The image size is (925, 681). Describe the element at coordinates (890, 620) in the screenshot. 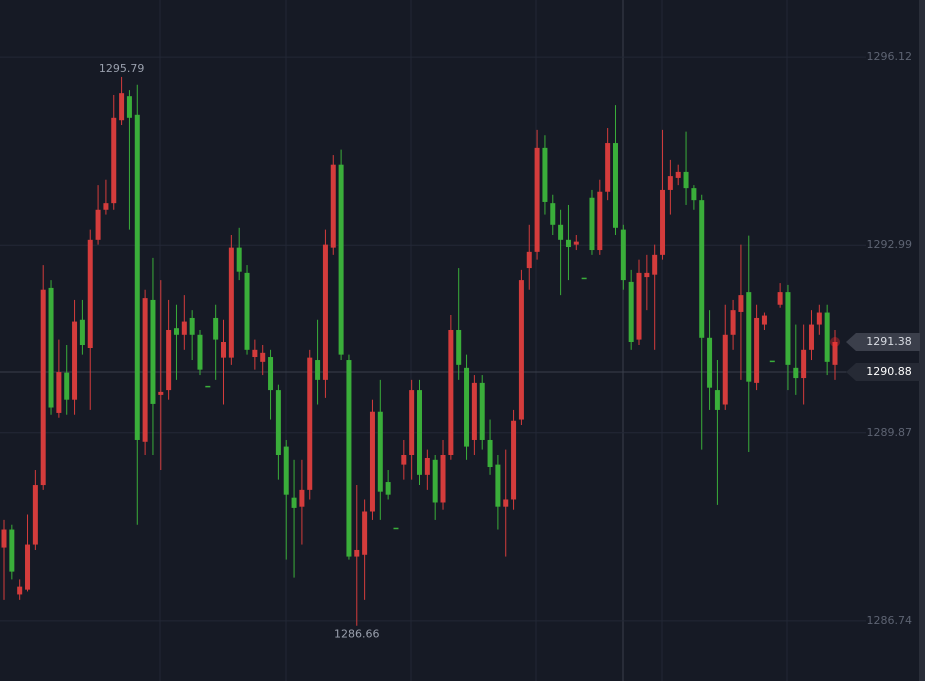

I see `y-tick-label: 1286.74` at that location.